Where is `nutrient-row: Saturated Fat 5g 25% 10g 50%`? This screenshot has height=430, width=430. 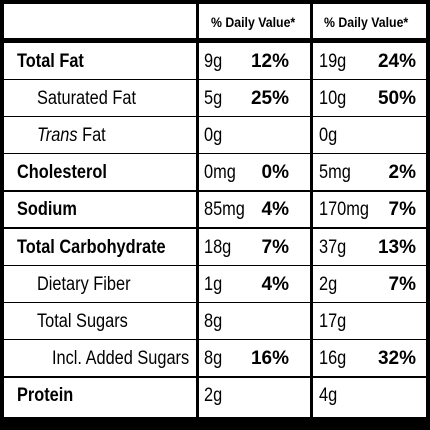
nutrient-row: Saturated Fat 5g 25% 10g 50% is located at coordinates (215, 99).